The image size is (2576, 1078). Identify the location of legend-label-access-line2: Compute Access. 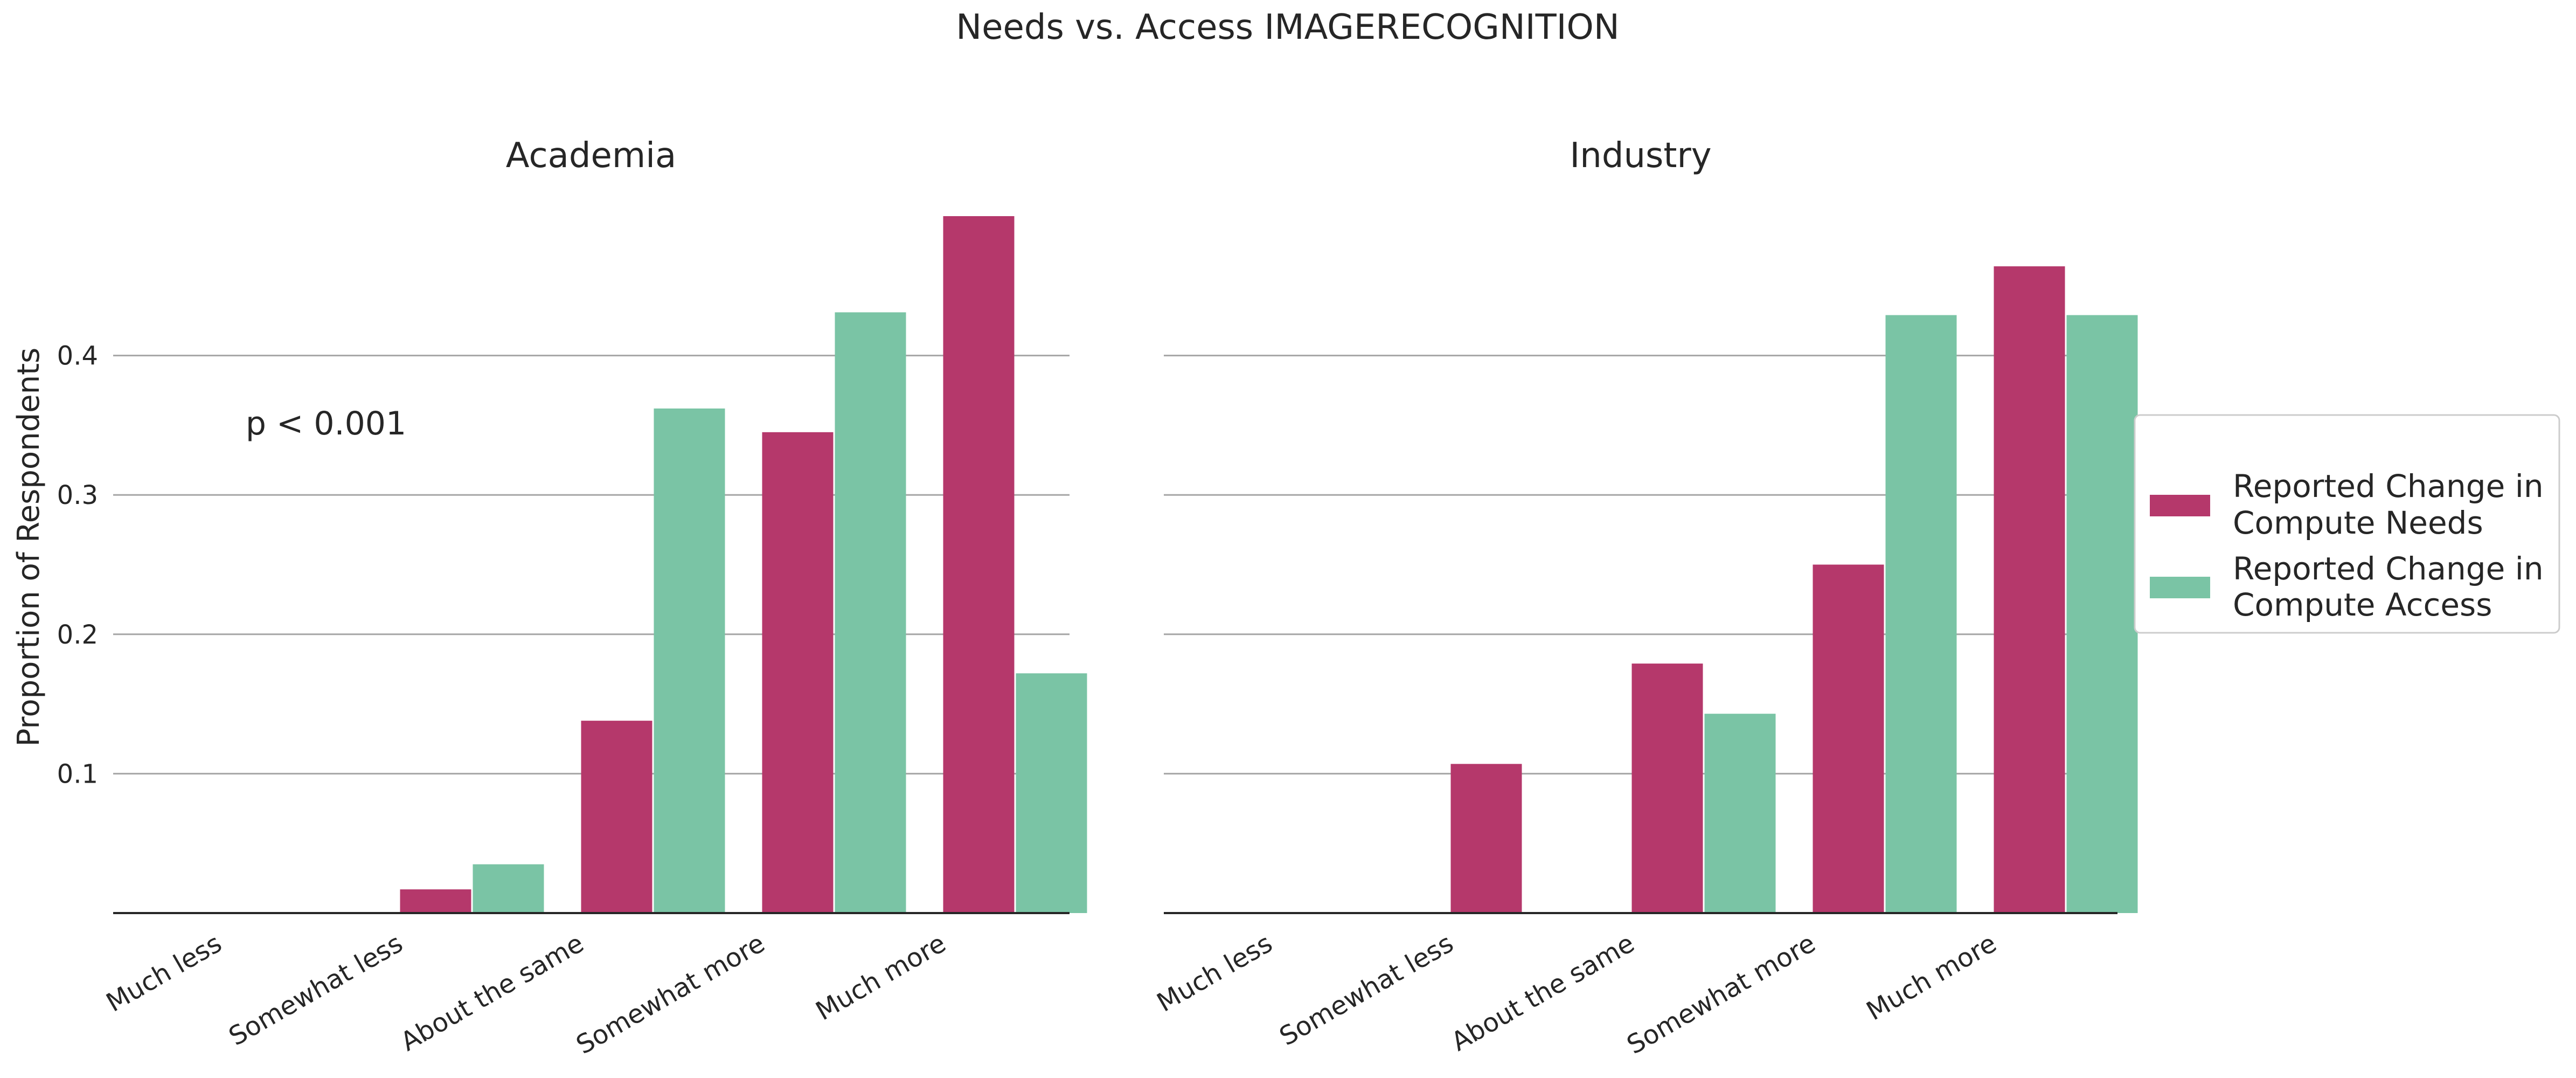
(2362, 604).